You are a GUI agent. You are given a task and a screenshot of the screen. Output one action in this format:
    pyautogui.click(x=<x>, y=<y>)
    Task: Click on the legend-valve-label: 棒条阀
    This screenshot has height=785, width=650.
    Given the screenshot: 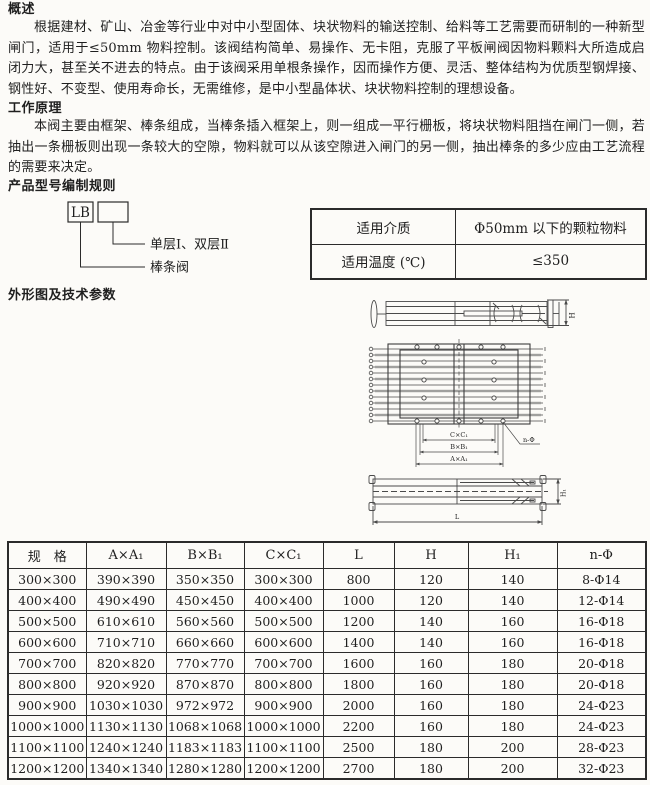 What is the action you would take?
    pyautogui.click(x=169, y=268)
    